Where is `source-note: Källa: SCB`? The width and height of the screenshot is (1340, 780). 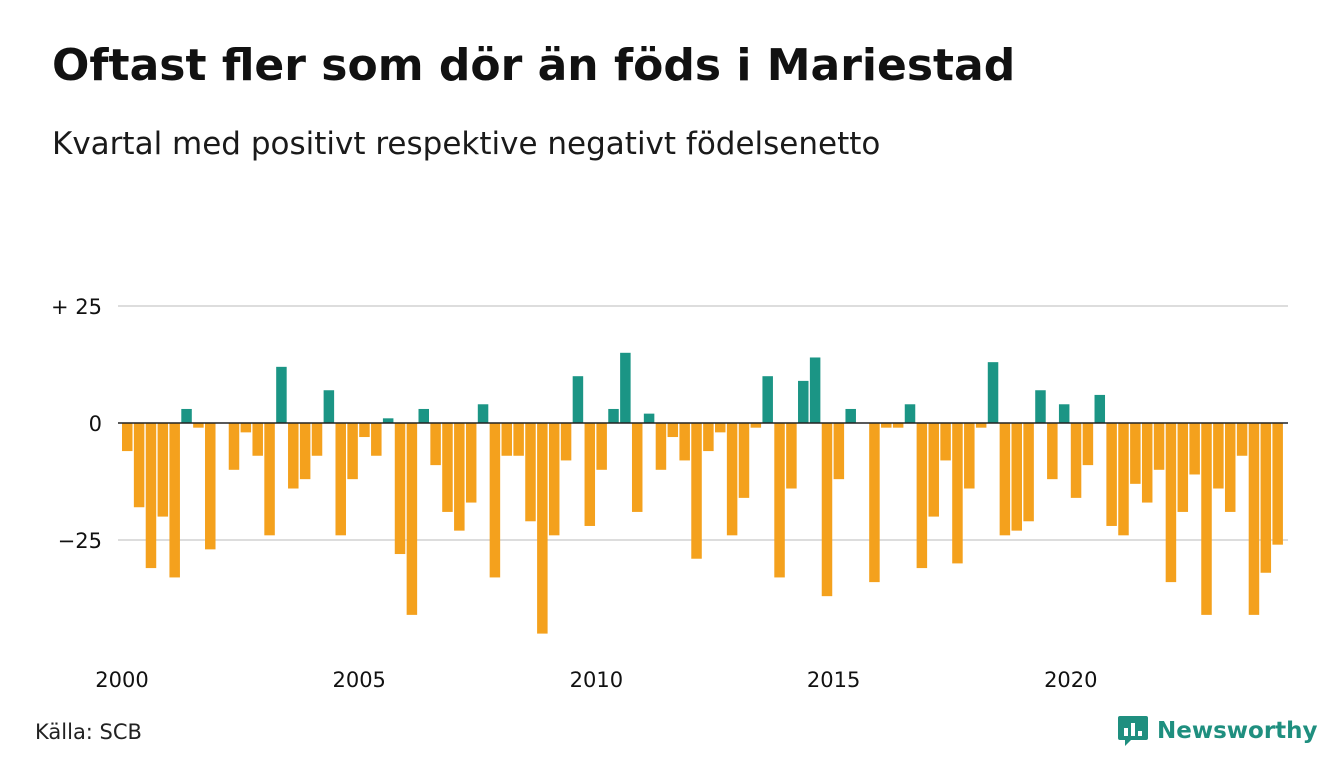
source-note: Källa: SCB is located at coordinates (88, 732).